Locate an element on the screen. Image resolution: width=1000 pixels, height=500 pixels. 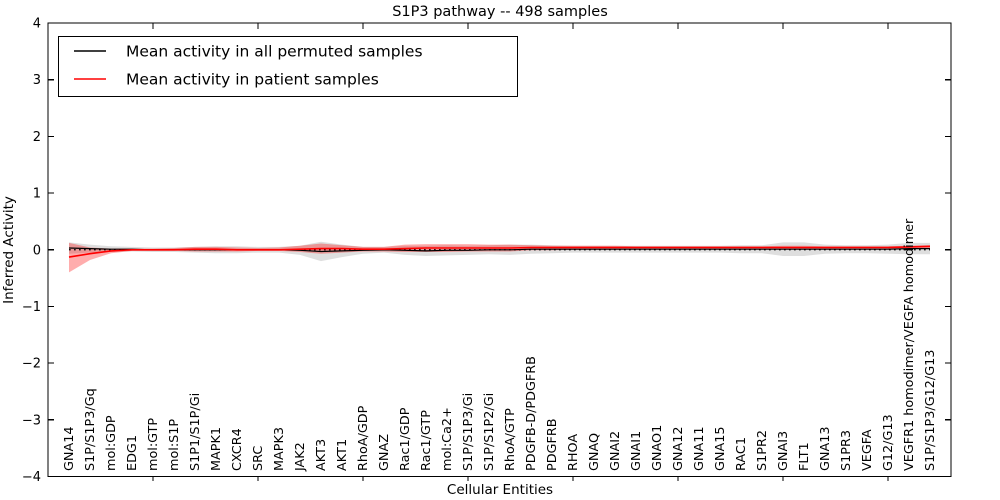
y-tick-labels: 4 3 2 1 0 −1 −2 −3 −4 is located at coordinates (31, 251).